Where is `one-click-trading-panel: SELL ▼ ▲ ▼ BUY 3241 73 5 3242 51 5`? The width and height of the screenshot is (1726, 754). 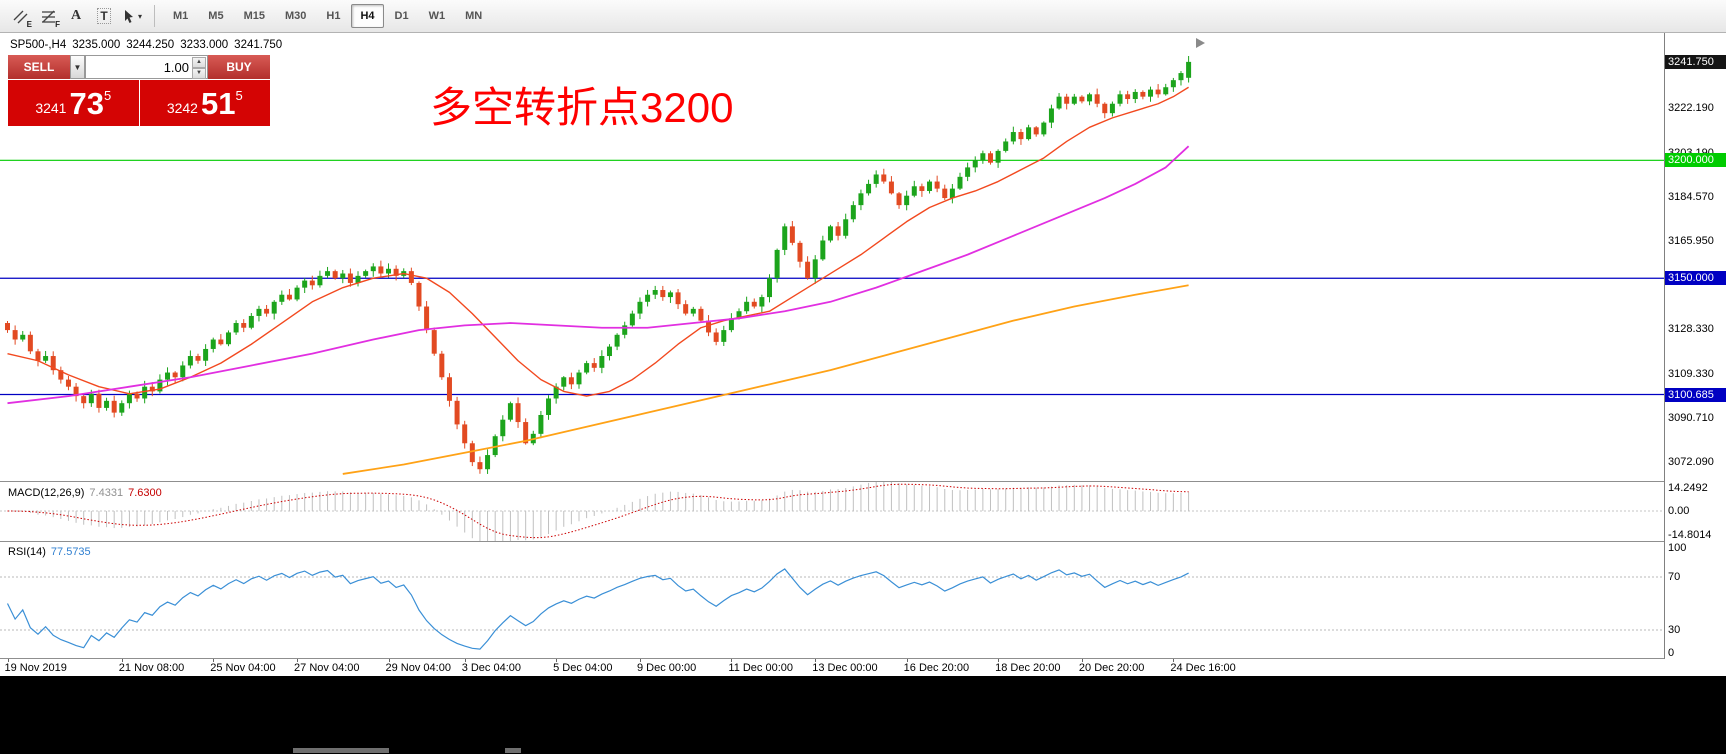 one-click-trading-panel: SELL ▼ ▲ ▼ BUY 3241 73 5 3242 51 5 is located at coordinates (139, 90).